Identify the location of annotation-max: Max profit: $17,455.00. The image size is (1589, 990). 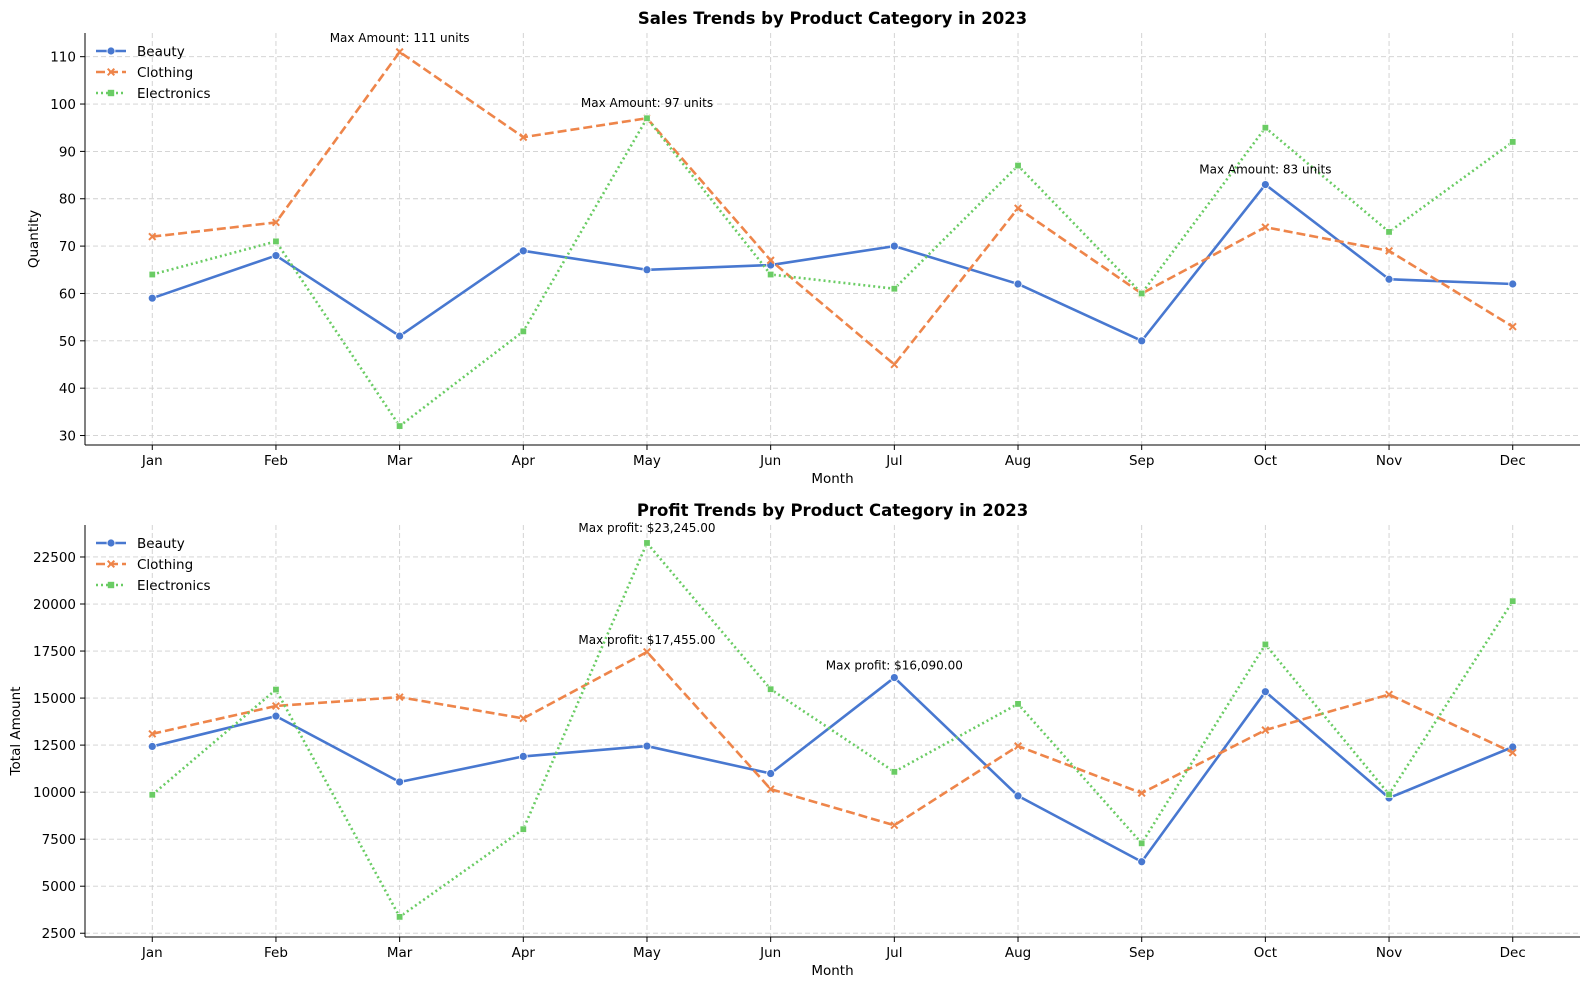
(646, 640).